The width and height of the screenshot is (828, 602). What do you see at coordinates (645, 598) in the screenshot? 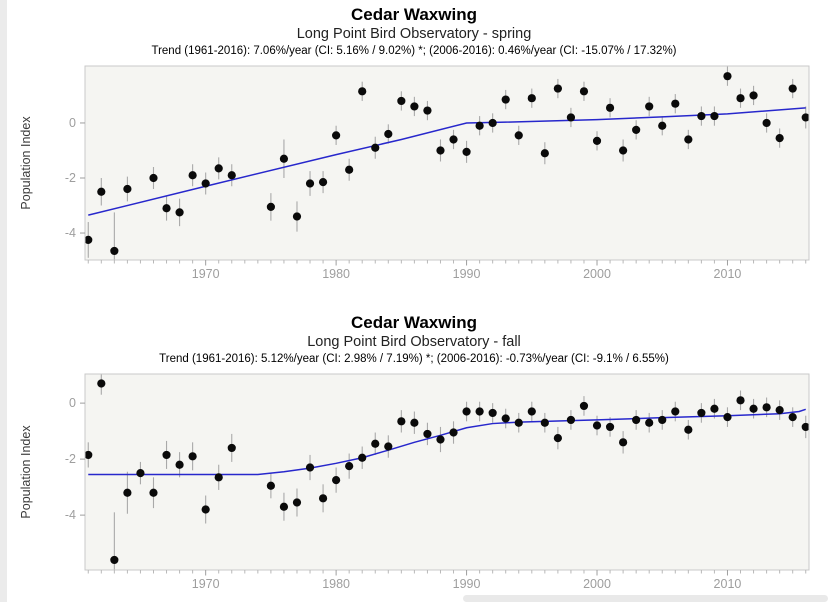
I see `horizontal-scrollbar-thumb` at bounding box center [645, 598].